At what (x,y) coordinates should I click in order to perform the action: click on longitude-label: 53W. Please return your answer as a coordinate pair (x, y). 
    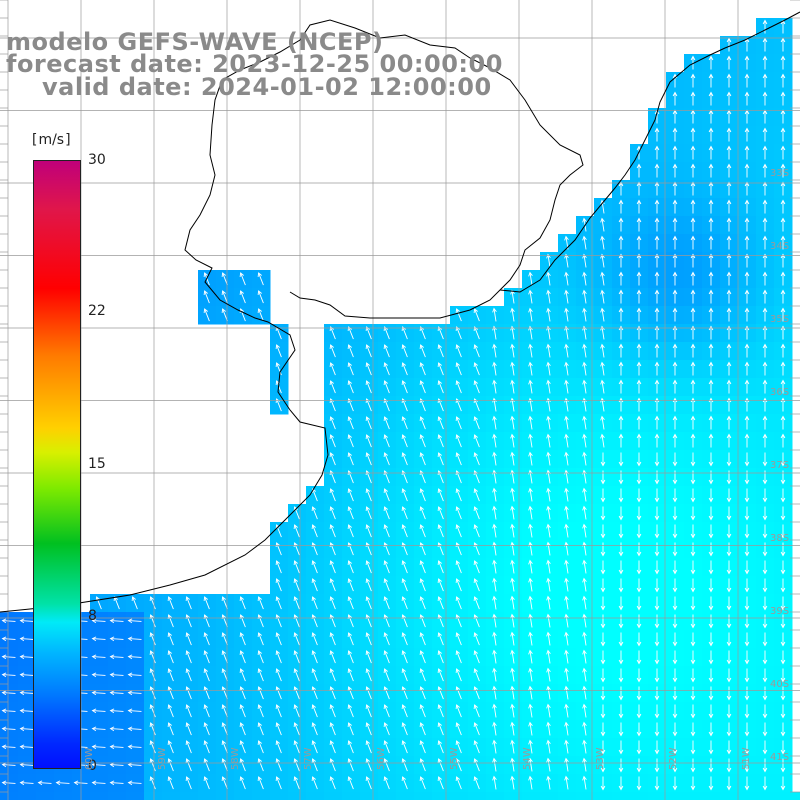
    Looking at the image, I should click on (600, 758).